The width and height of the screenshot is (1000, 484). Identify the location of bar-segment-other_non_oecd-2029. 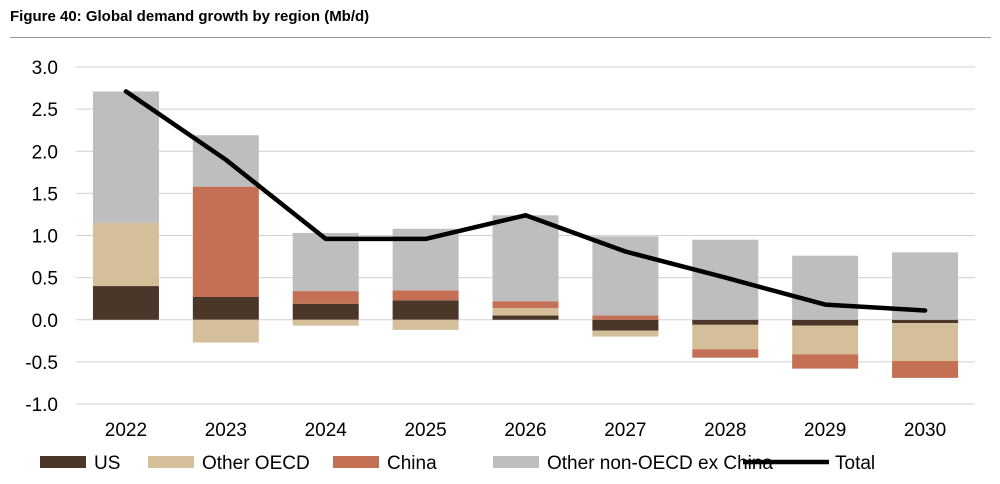
(825, 287).